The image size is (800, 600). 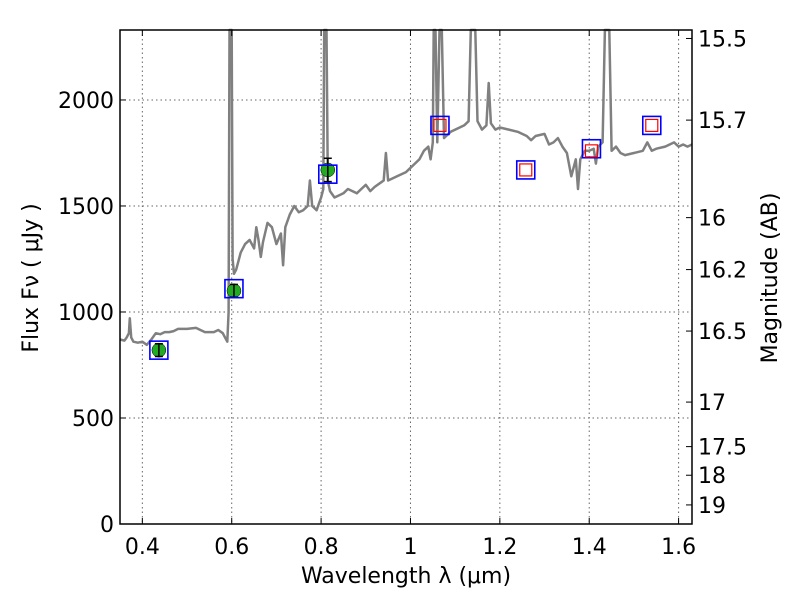 I want to click on y2-tick-label: 16, so click(x=712, y=219).